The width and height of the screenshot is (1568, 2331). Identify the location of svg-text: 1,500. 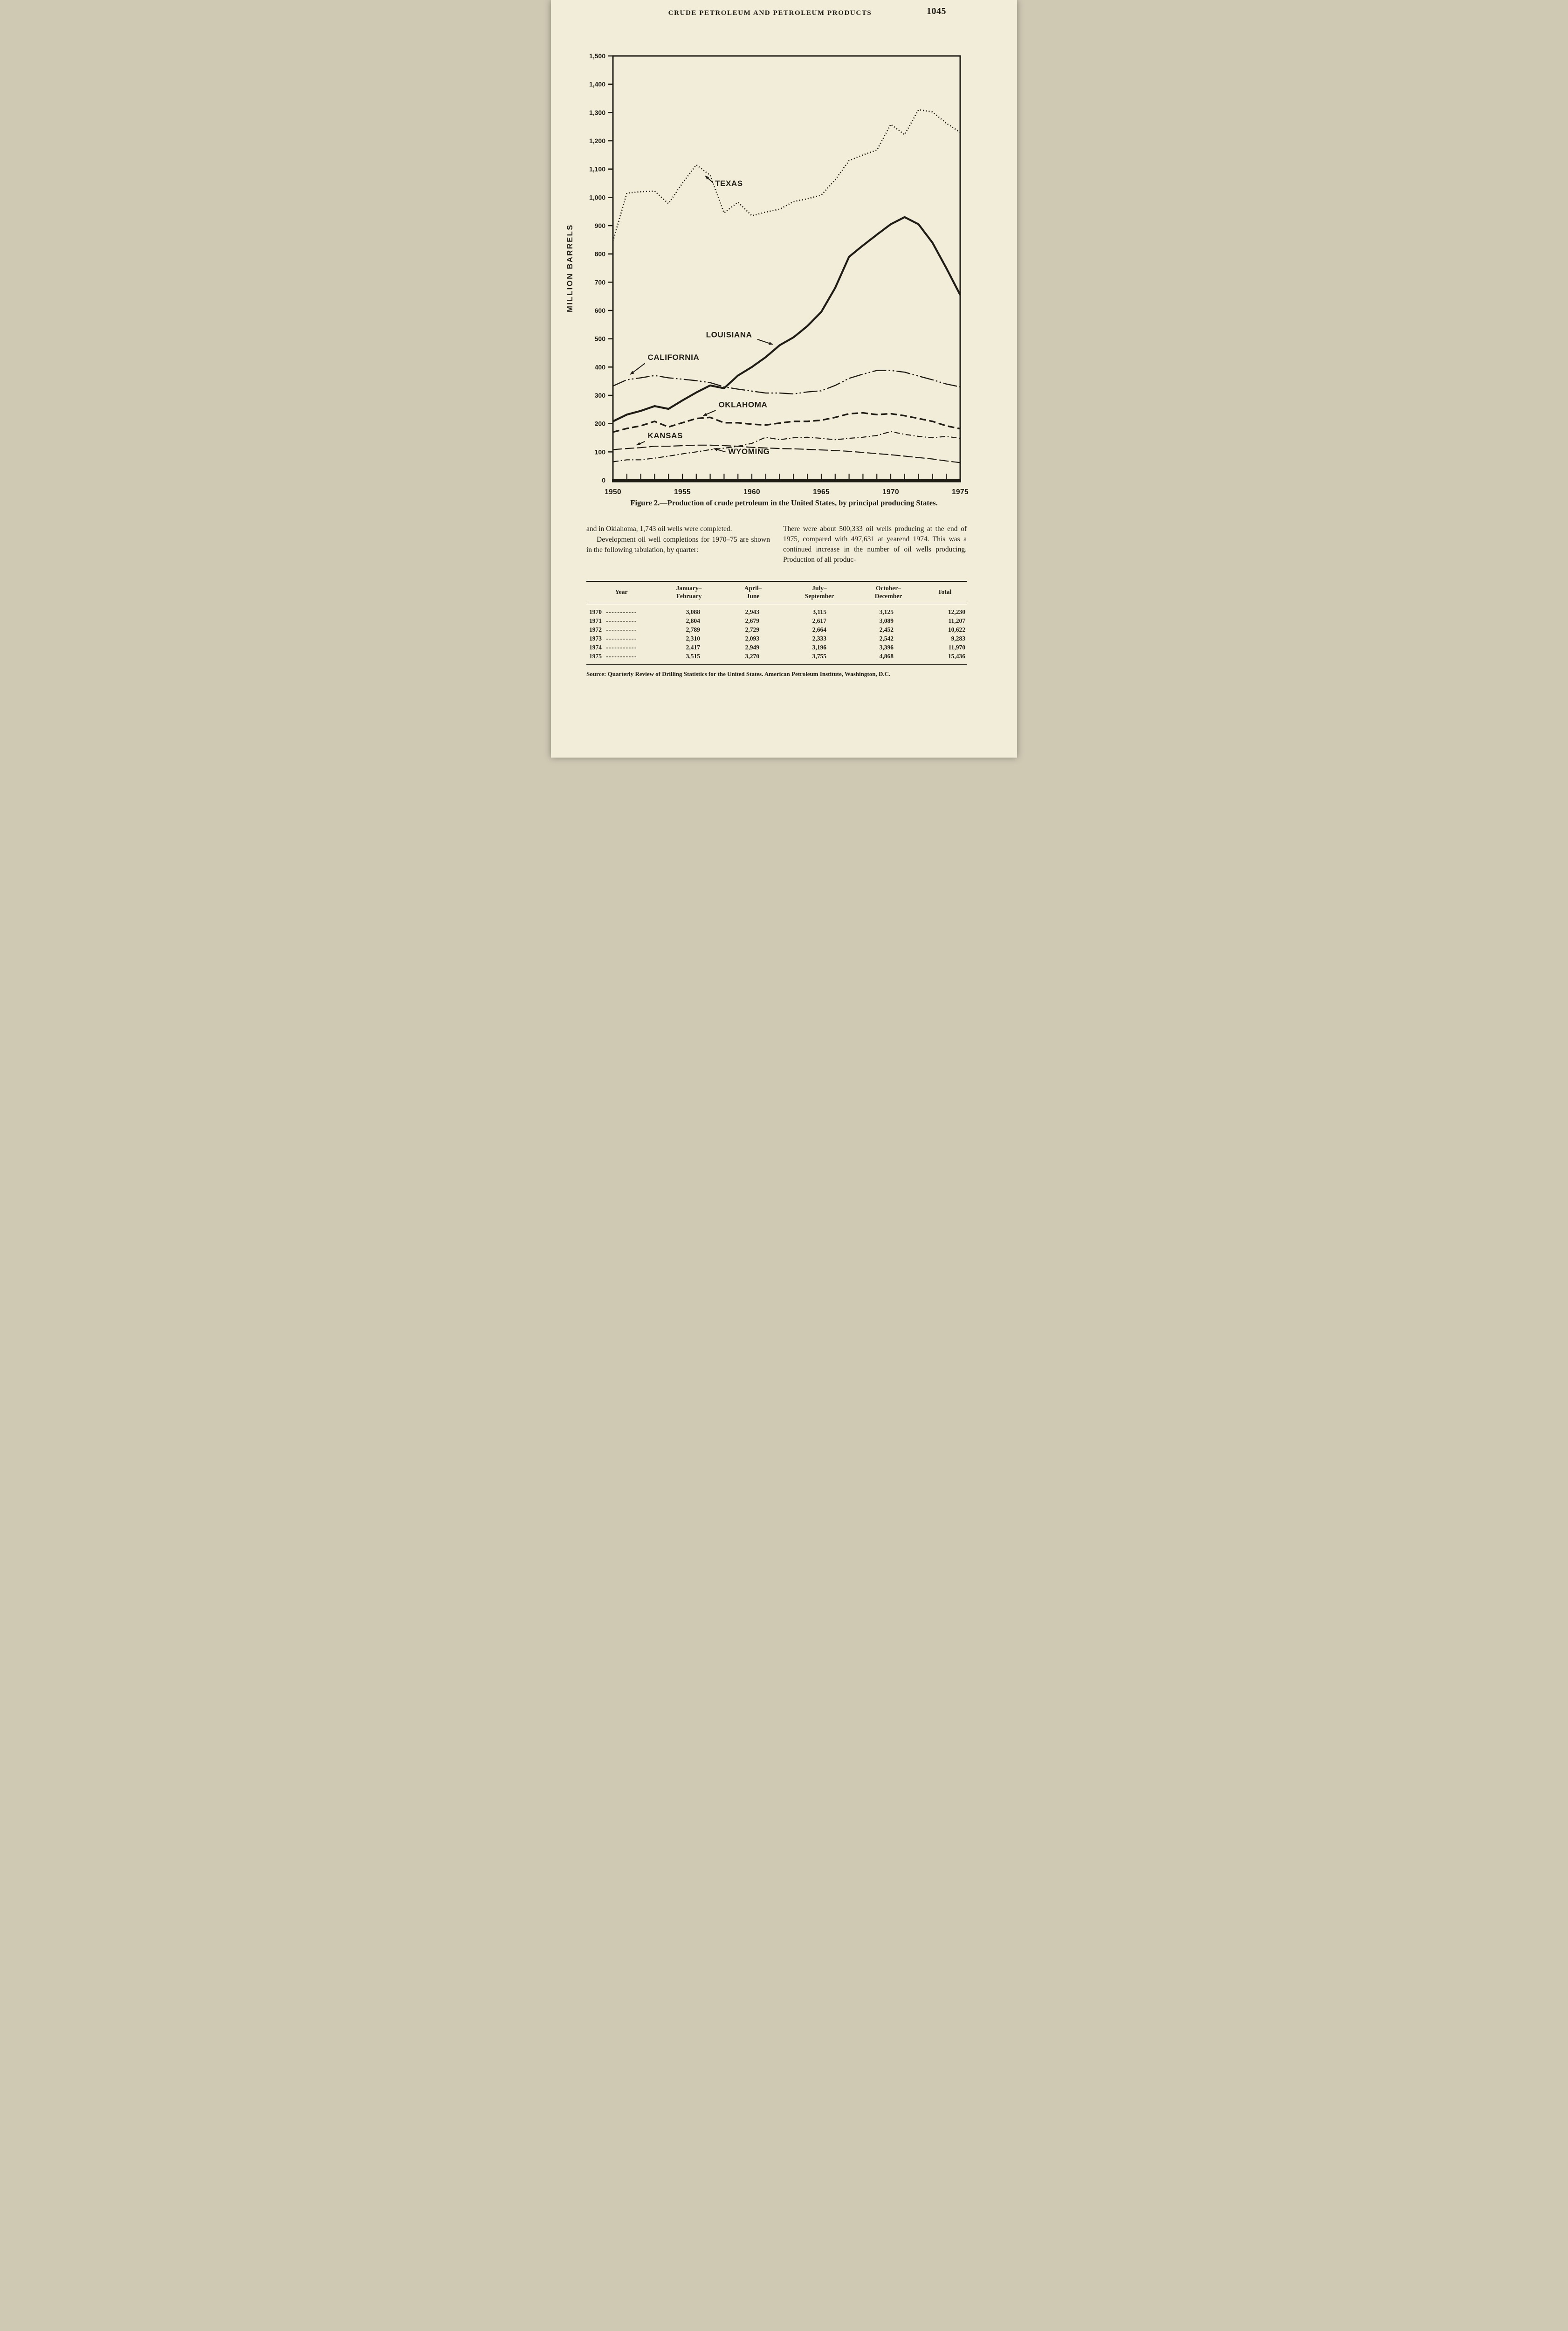
(597, 56).